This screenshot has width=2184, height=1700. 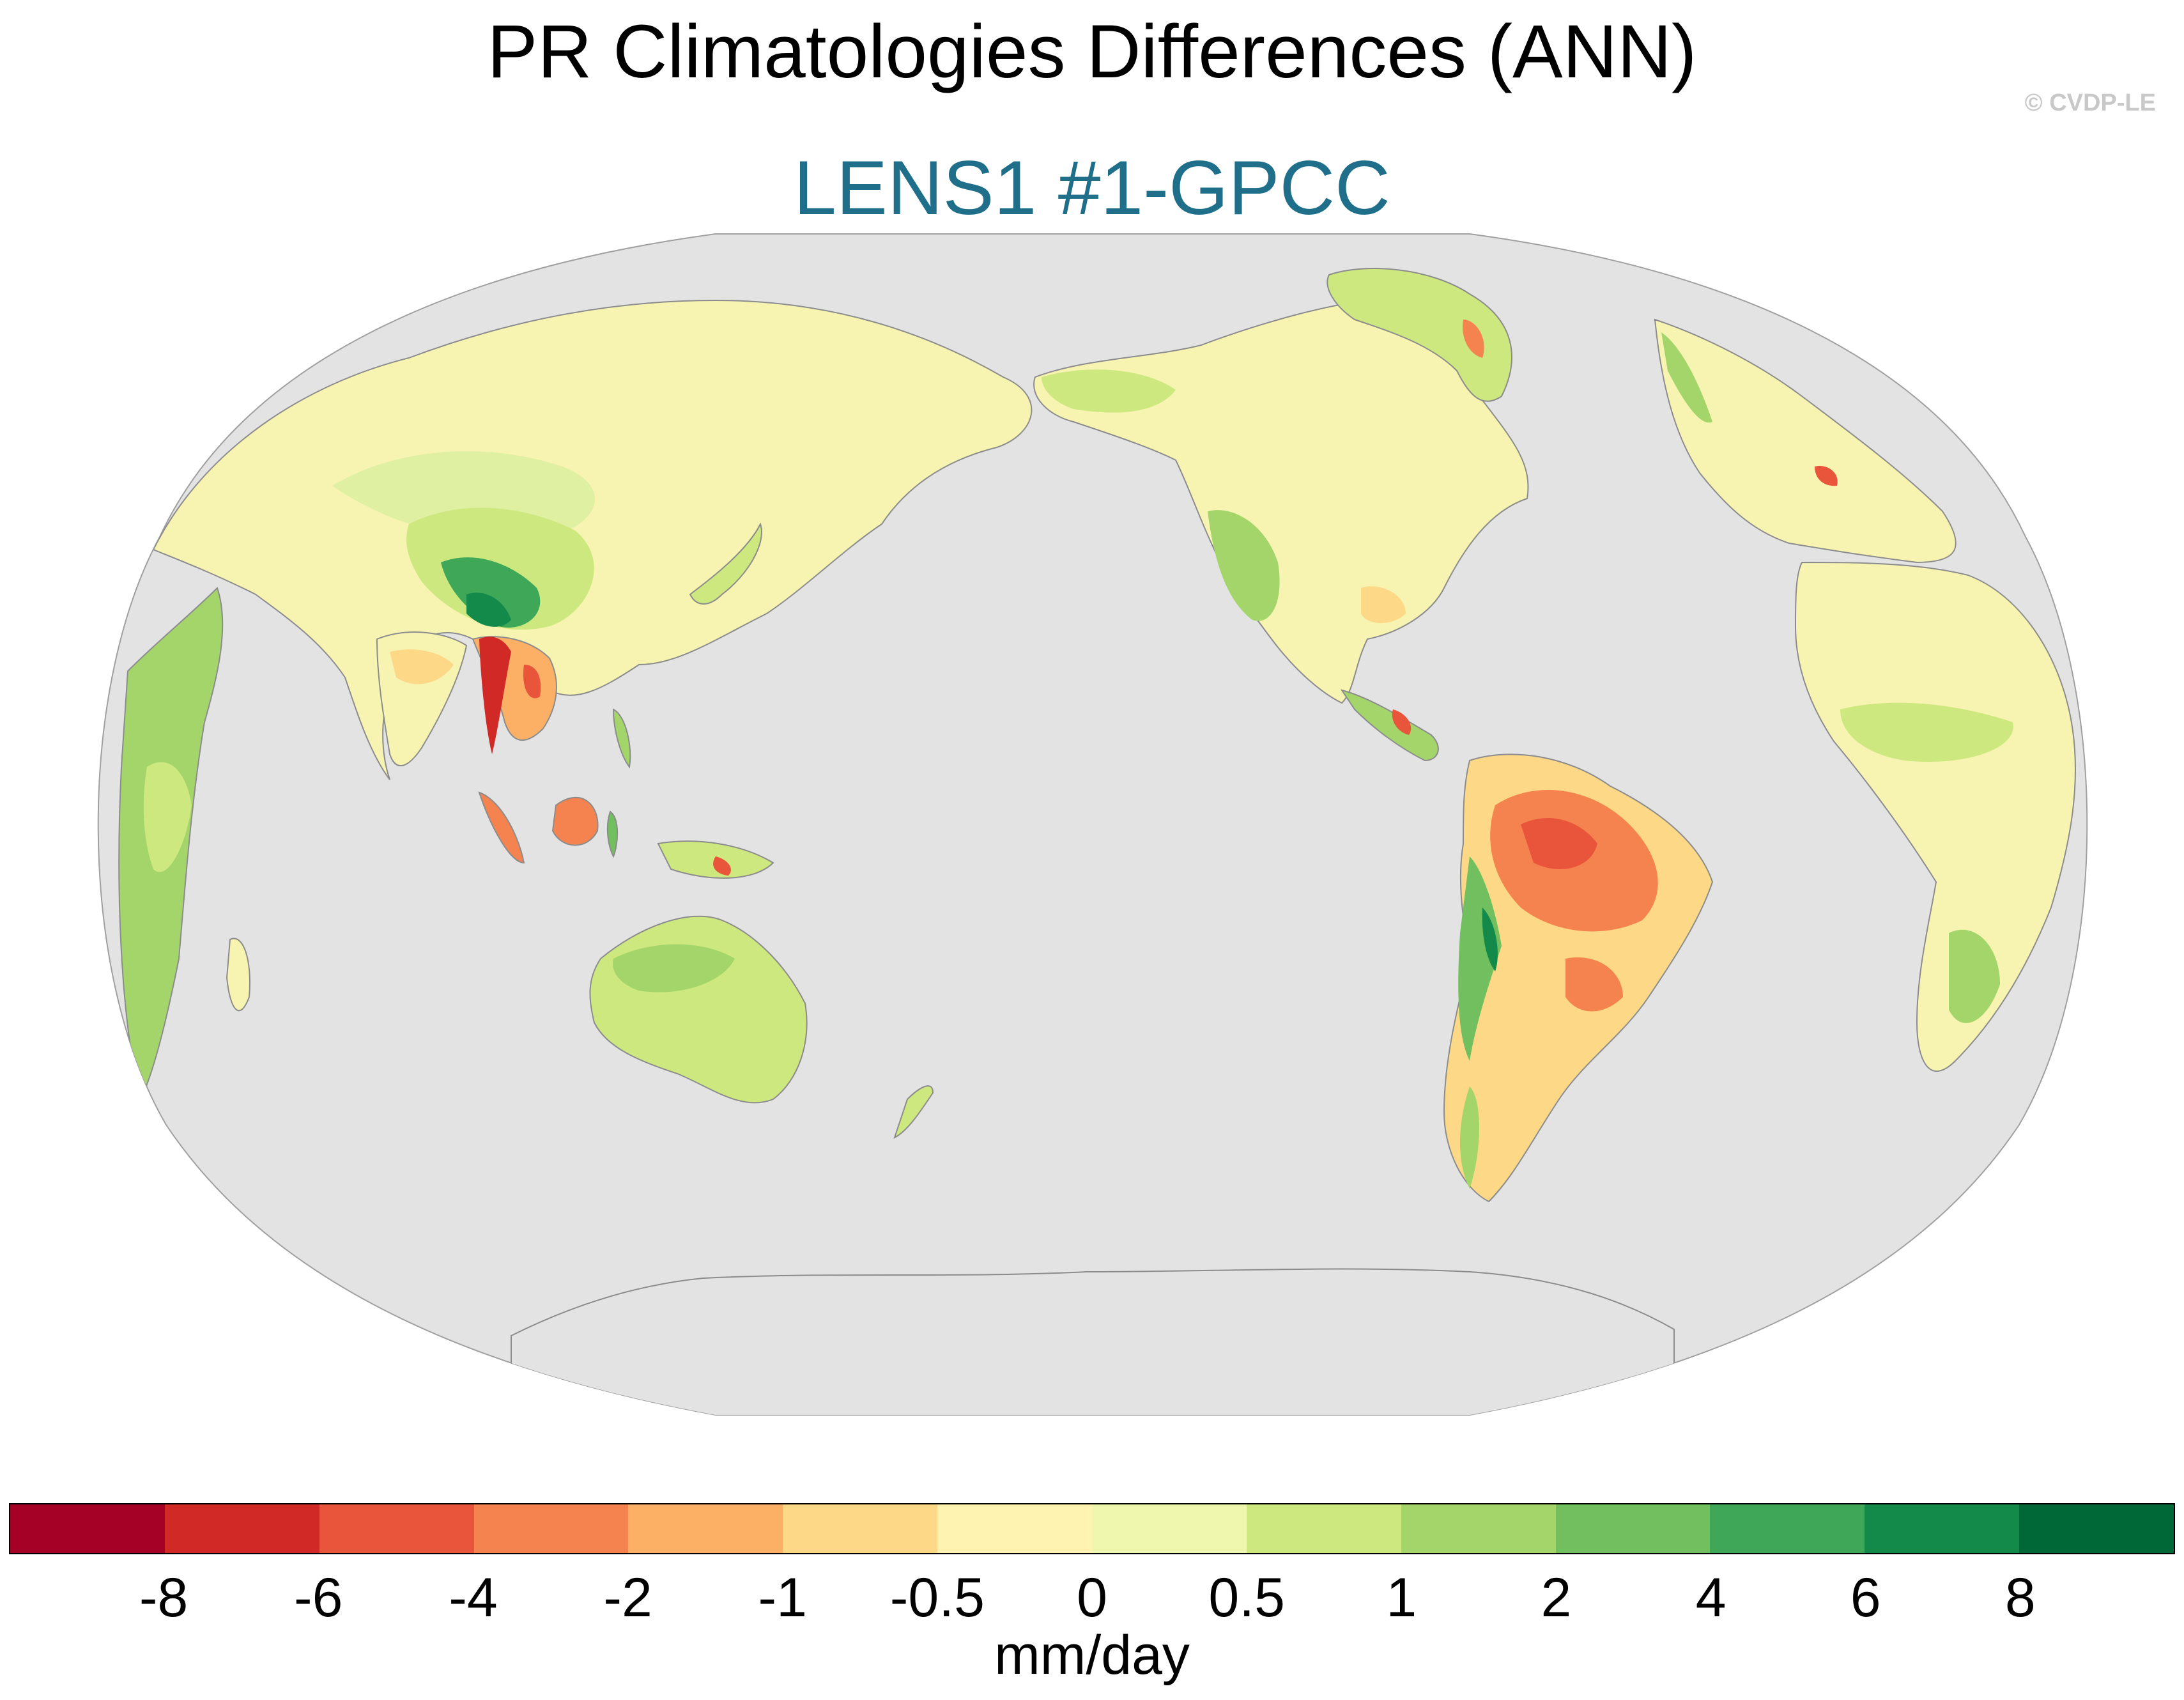 I want to click on colorbar-tick-label: -0.5, so click(x=937, y=1597).